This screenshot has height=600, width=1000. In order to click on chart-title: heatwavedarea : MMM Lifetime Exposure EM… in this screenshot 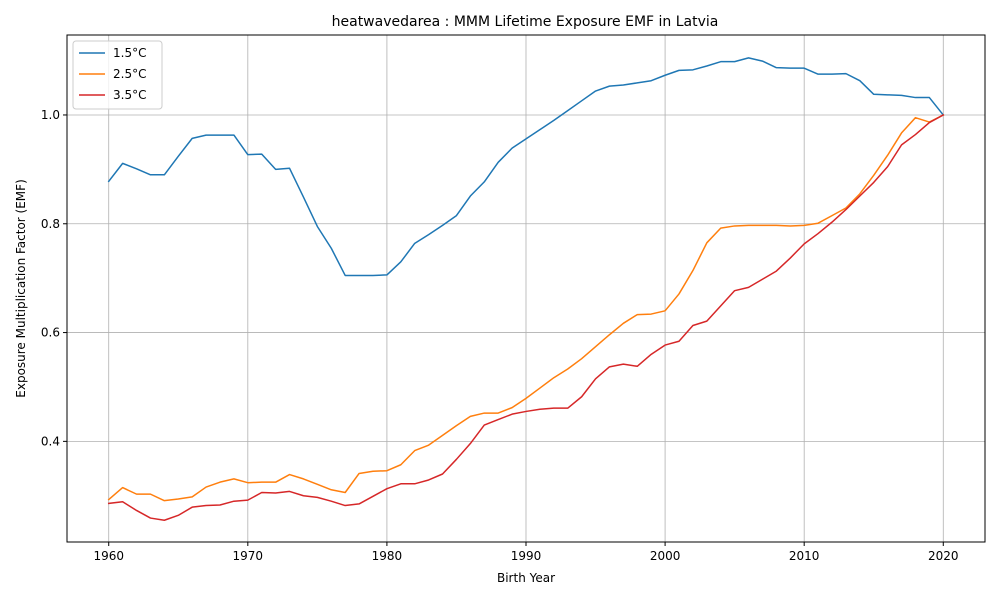, I will do `click(525, 22)`.